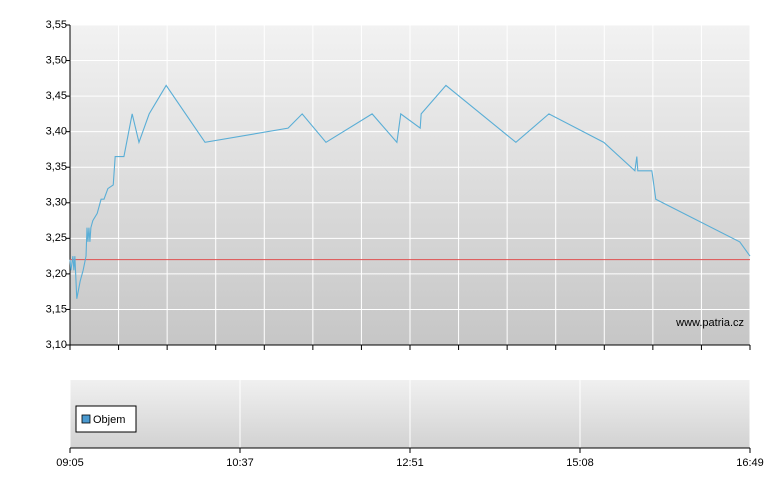 The width and height of the screenshot is (780, 490). Describe the element at coordinates (56, 96) in the screenshot. I see `y-tick-label: 3,45` at that location.